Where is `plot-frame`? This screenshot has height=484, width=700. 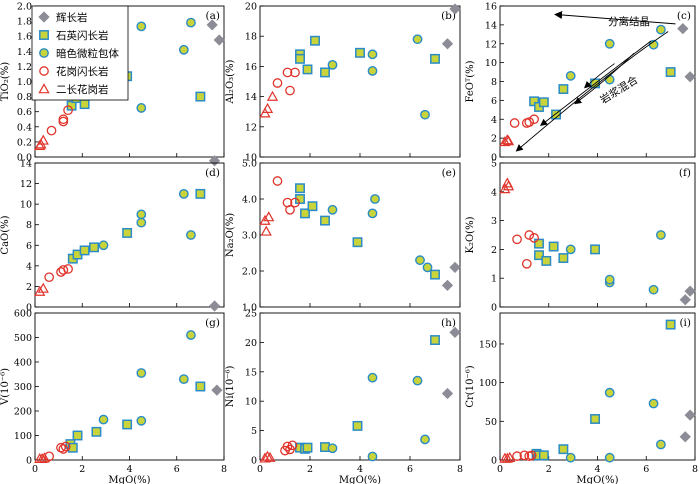
plot-frame is located at coordinates (360, 81).